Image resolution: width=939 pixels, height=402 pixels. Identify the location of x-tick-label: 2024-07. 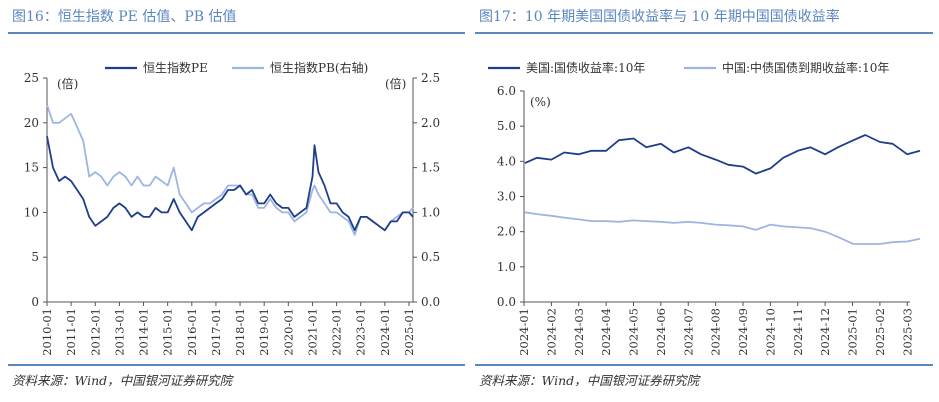
(688, 332).